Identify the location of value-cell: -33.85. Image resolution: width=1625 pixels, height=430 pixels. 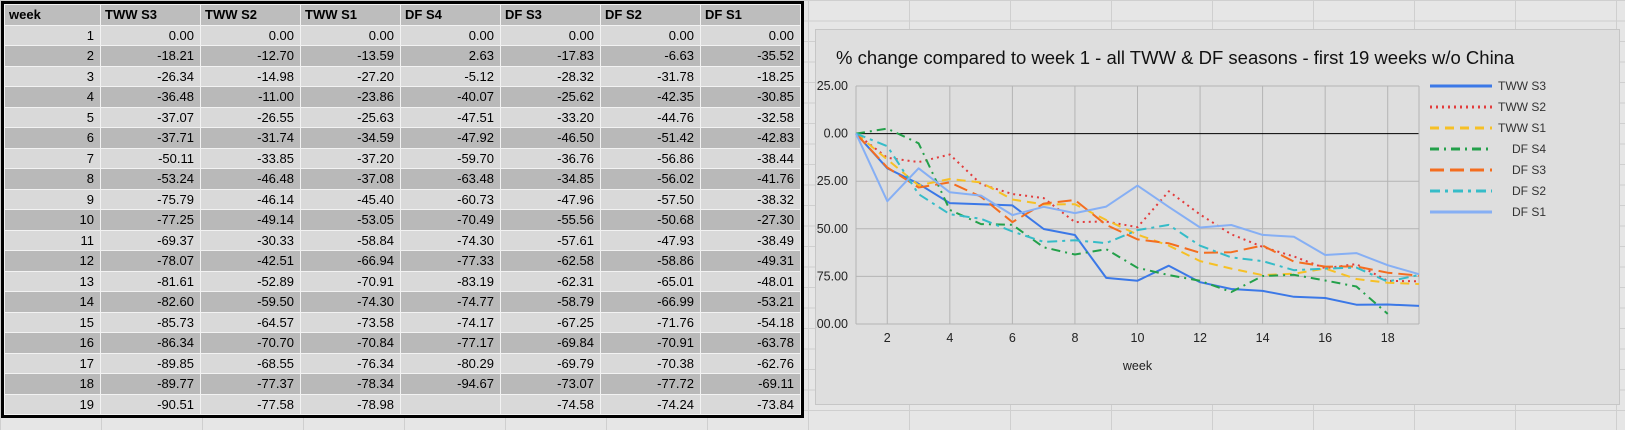
(250, 158).